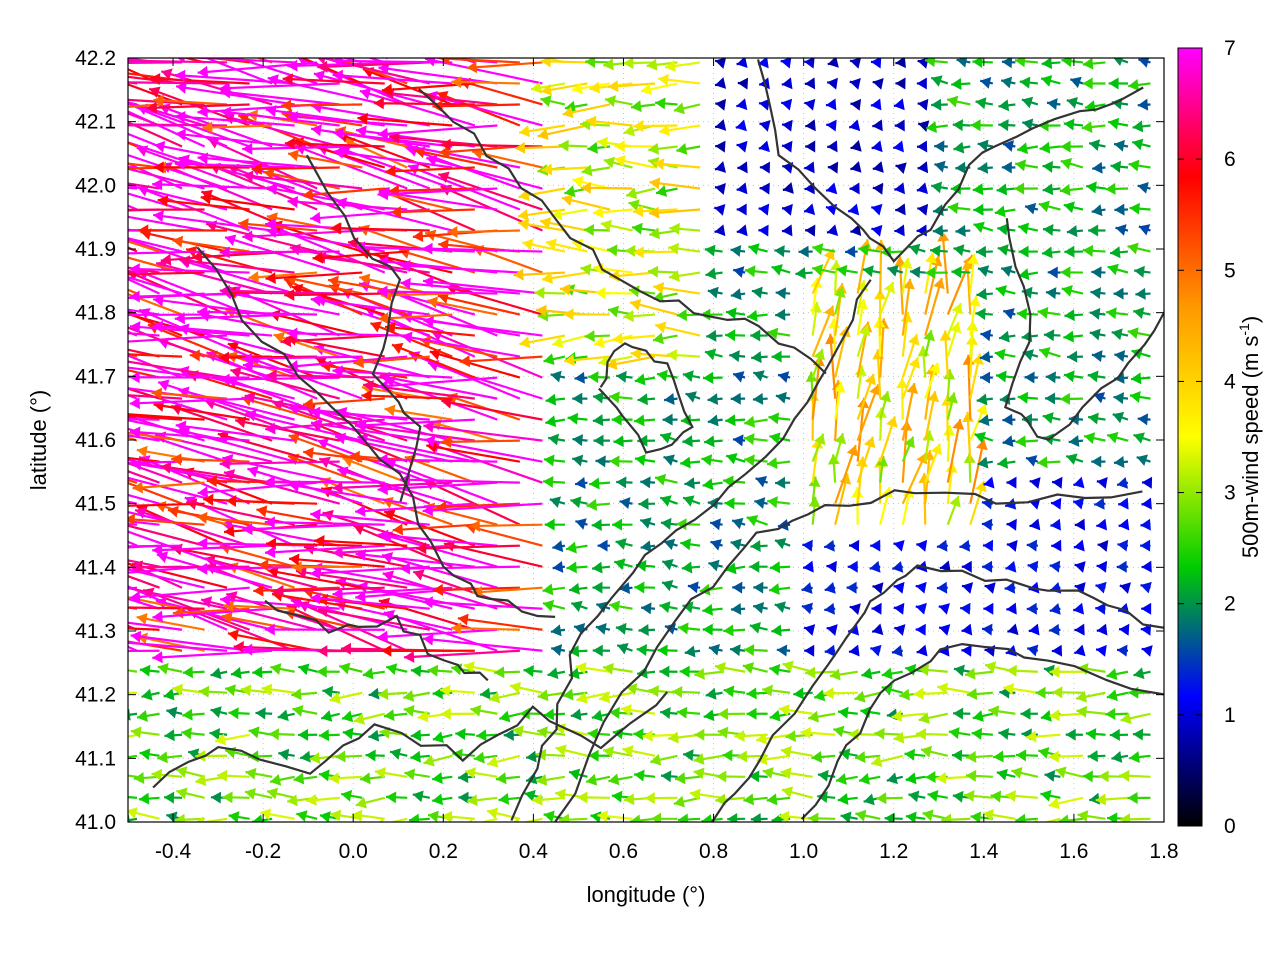 This screenshot has width=1280, height=960. What do you see at coordinates (1230, 159) in the screenshot?
I see `colorbar-tick-label: 6` at bounding box center [1230, 159].